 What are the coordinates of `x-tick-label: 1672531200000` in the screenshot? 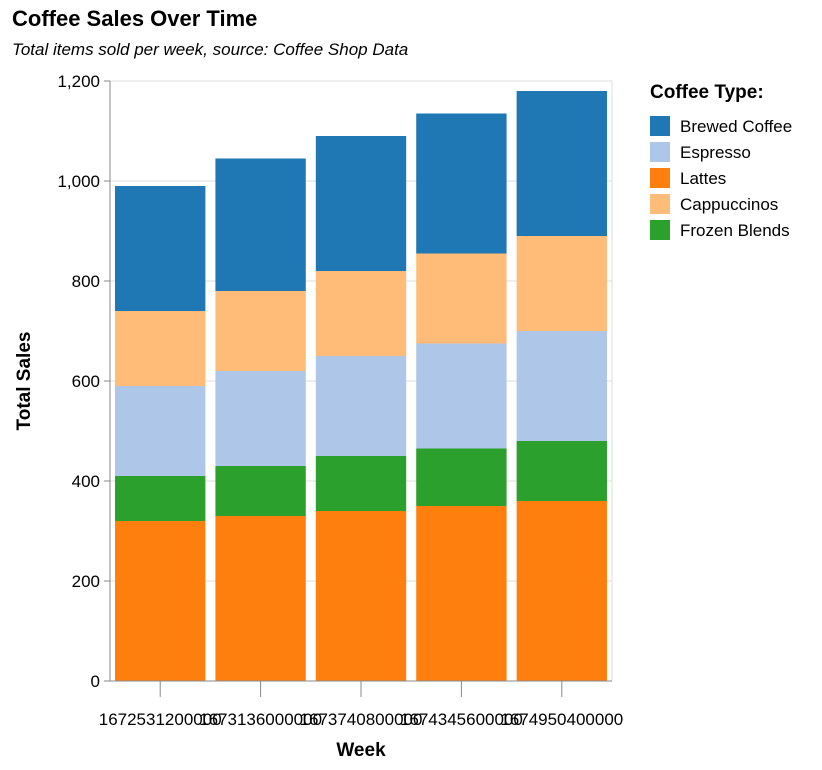 It's located at (160, 719).